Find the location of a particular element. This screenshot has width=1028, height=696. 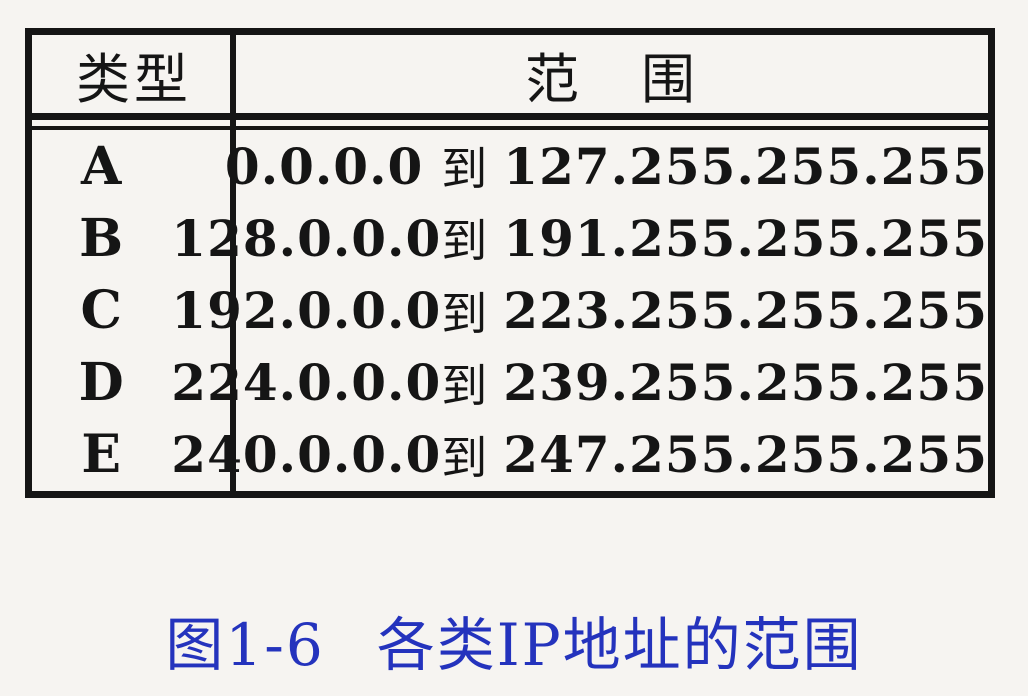

table-row: E 240.0.0.0 到 247.255.255.255 is located at coordinates (510, 455).